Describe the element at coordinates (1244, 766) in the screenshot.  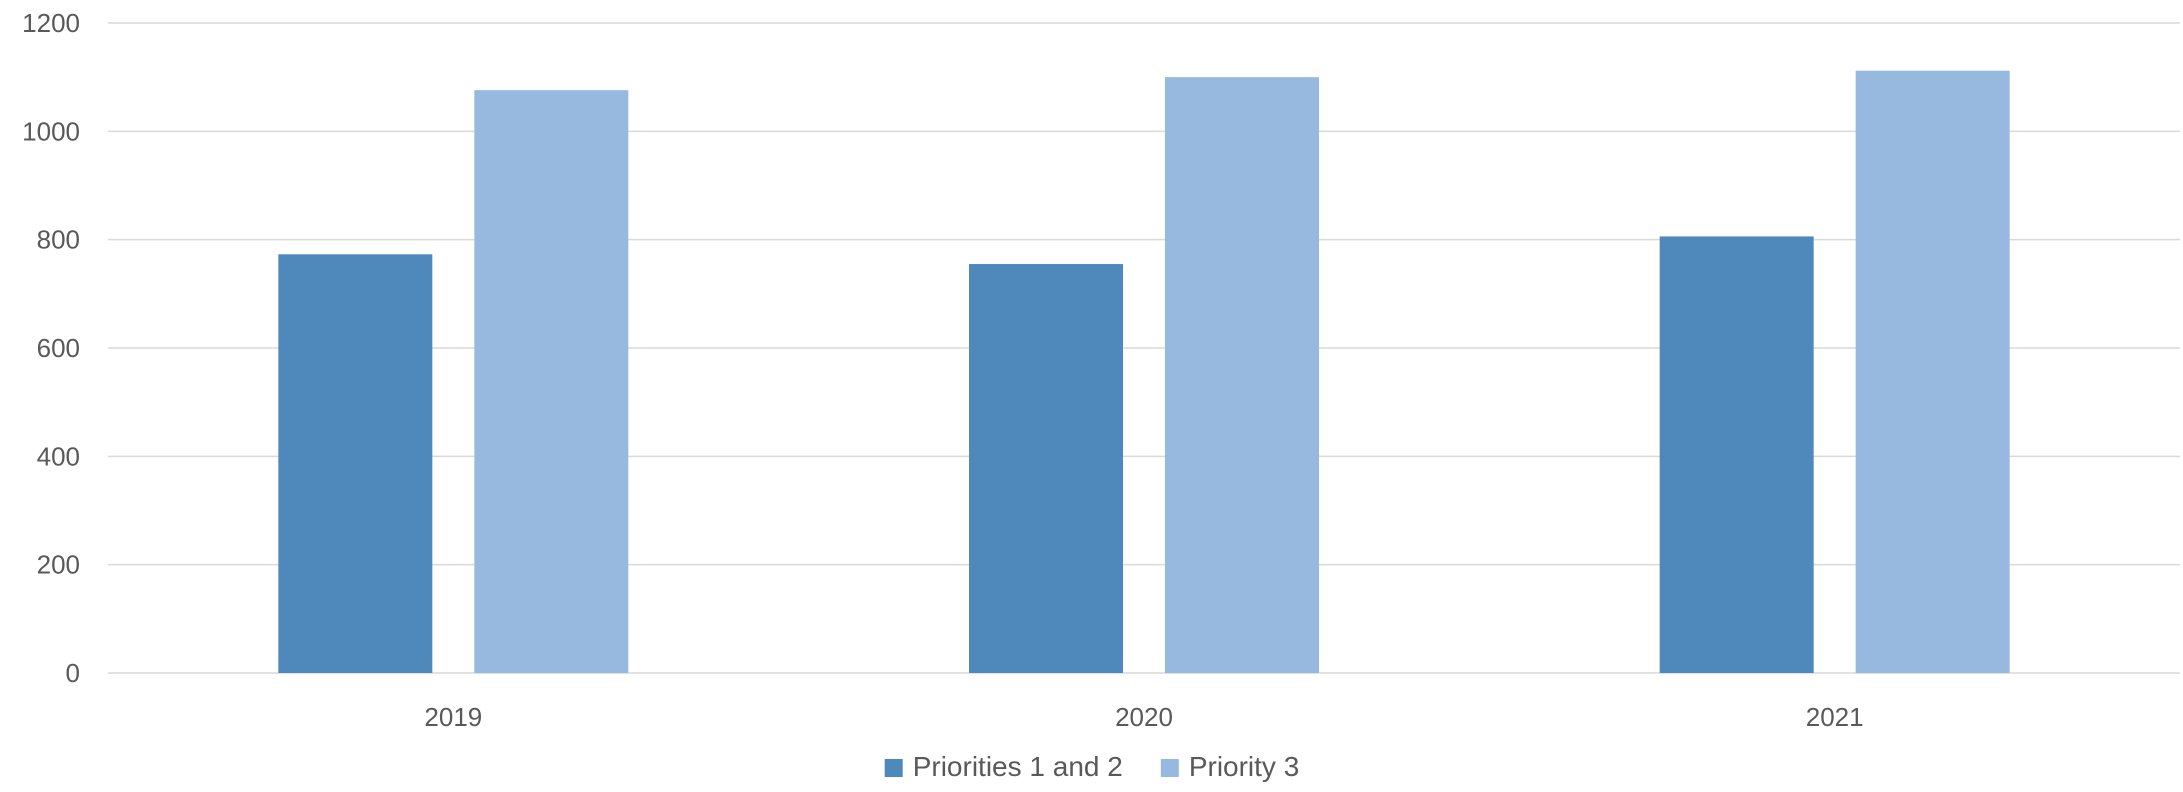
I see `legend-label-series-2: Priority 3` at that location.